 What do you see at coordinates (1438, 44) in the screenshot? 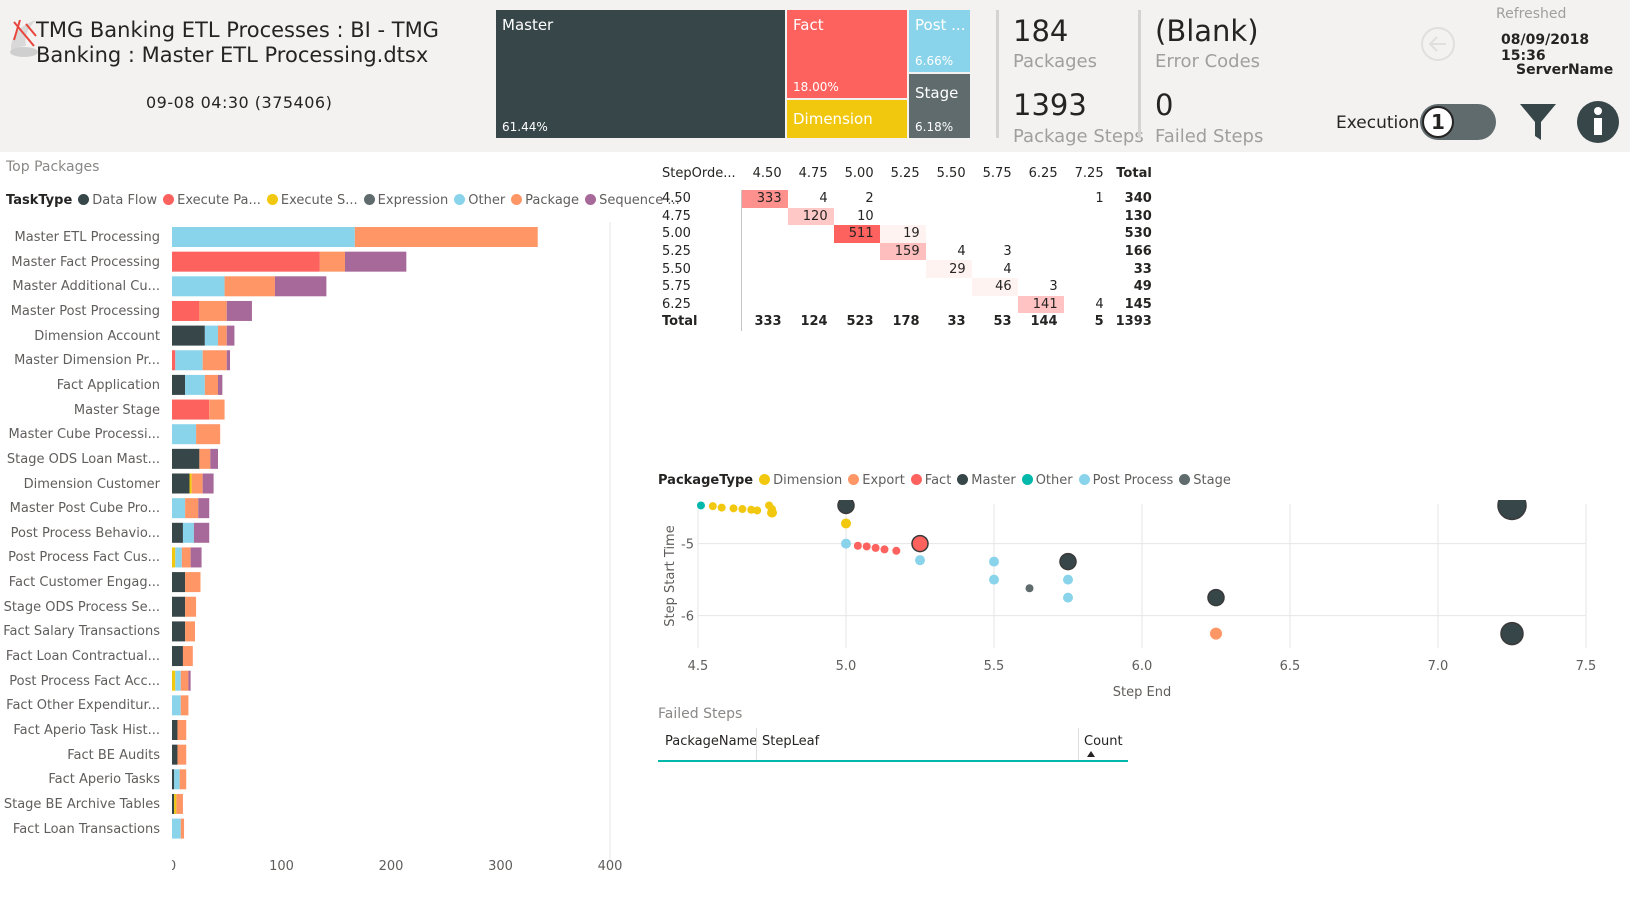
I see `back-arrow-icon` at bounding box center [1438, 44].